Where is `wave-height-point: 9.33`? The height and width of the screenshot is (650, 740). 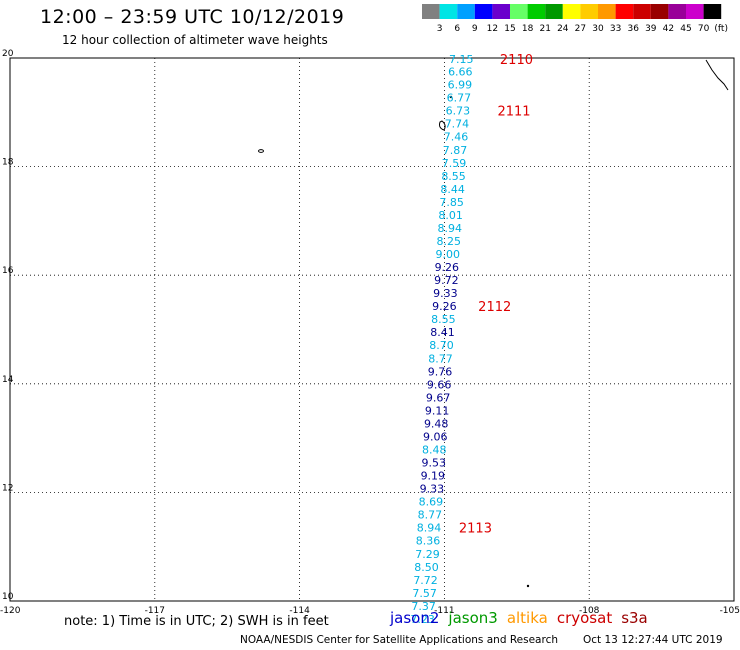 wave-height-point: 9.33 is located at coordinates (445, 293).